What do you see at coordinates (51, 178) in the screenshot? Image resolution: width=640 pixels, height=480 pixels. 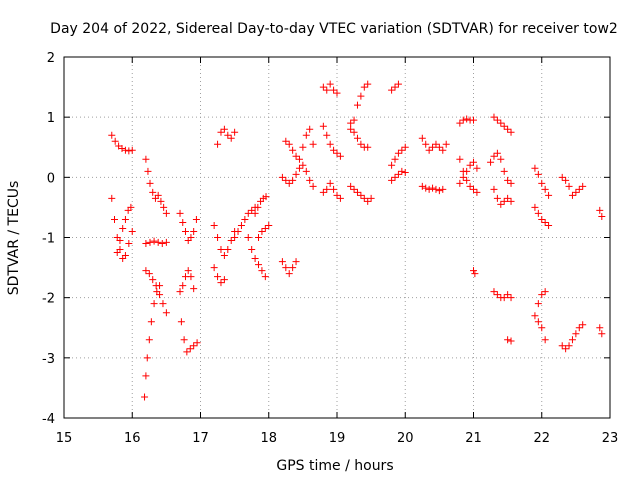 I see `y-tick-label: 0` at bounding box center [51, 178].